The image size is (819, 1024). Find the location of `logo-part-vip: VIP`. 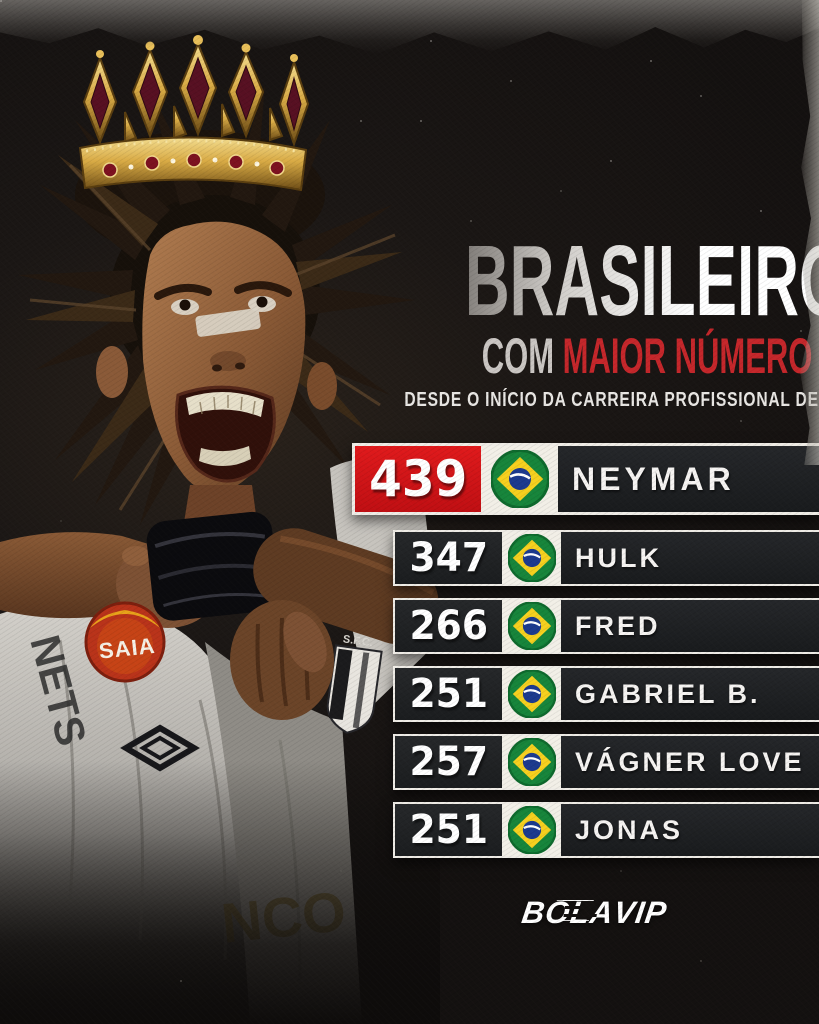

logo-part-vip: VIP is located at coordinates (640, 912).